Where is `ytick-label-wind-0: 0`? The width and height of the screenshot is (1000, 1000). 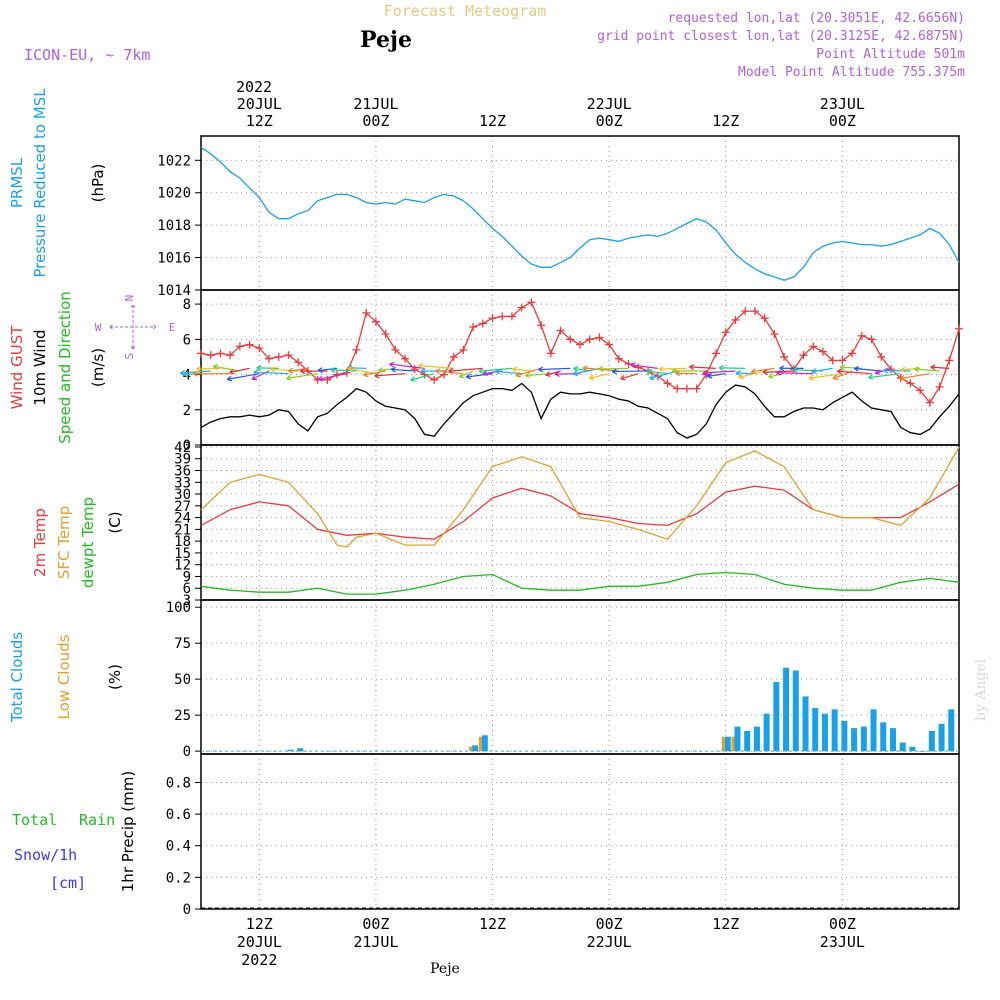 ytick-label-wind-0: 0 is located at coordinates (187, 446).